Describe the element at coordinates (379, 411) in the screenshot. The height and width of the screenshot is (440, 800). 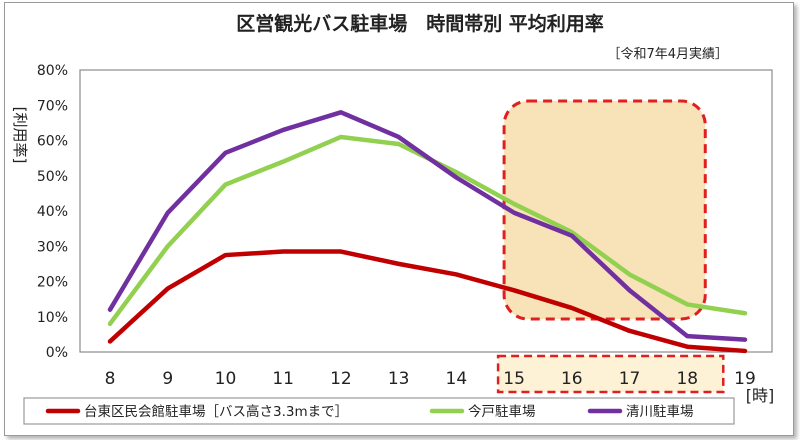
I see `legend: 台東区民会館駐車場［バス高さ3.3mまで］ 今戸駐車場 清川駐車場` at that location.